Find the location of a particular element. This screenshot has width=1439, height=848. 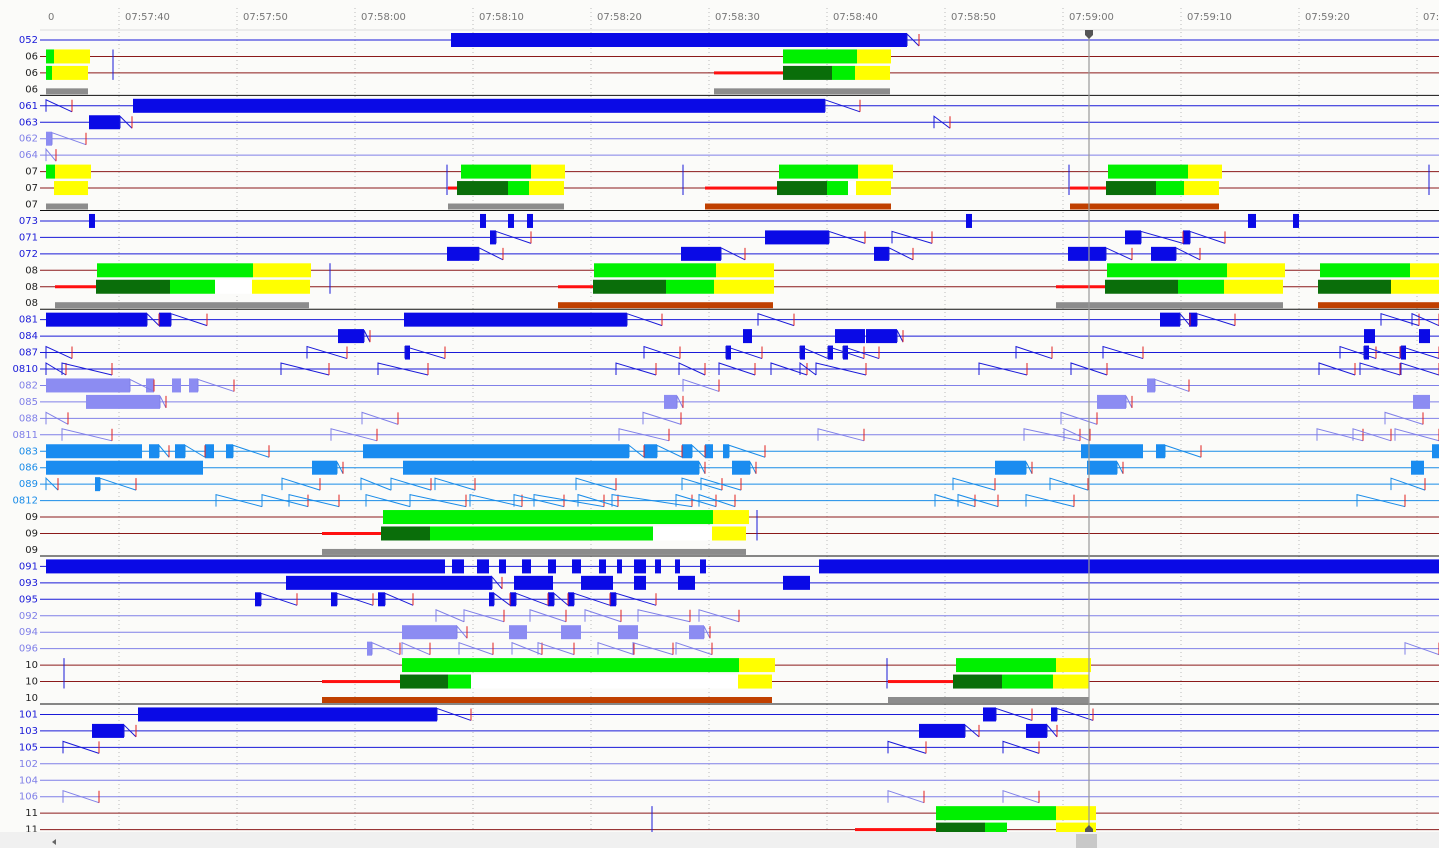

row-label: 088 is located at coordinates (28, 418).